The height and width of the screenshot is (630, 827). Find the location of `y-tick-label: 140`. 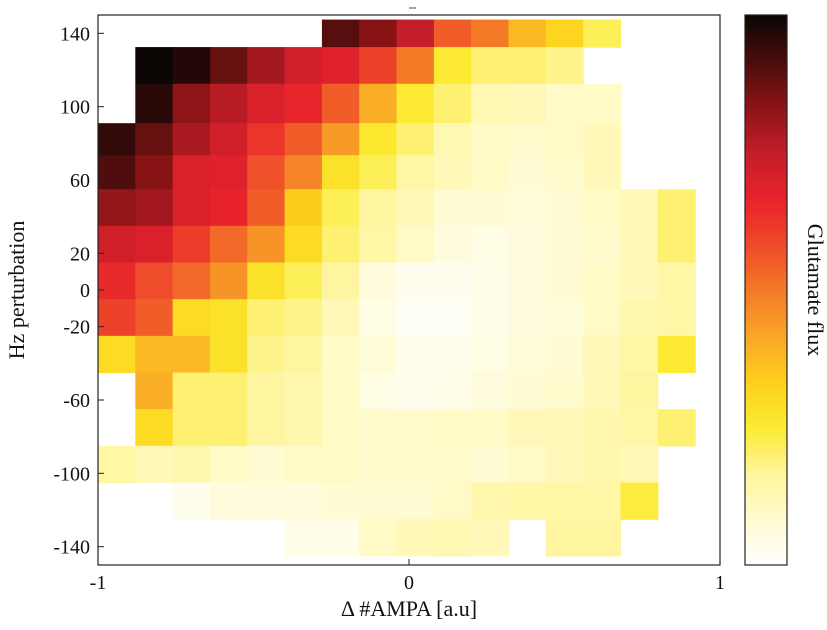

y-tick-label: 140 is located at coordinates (75, 34).